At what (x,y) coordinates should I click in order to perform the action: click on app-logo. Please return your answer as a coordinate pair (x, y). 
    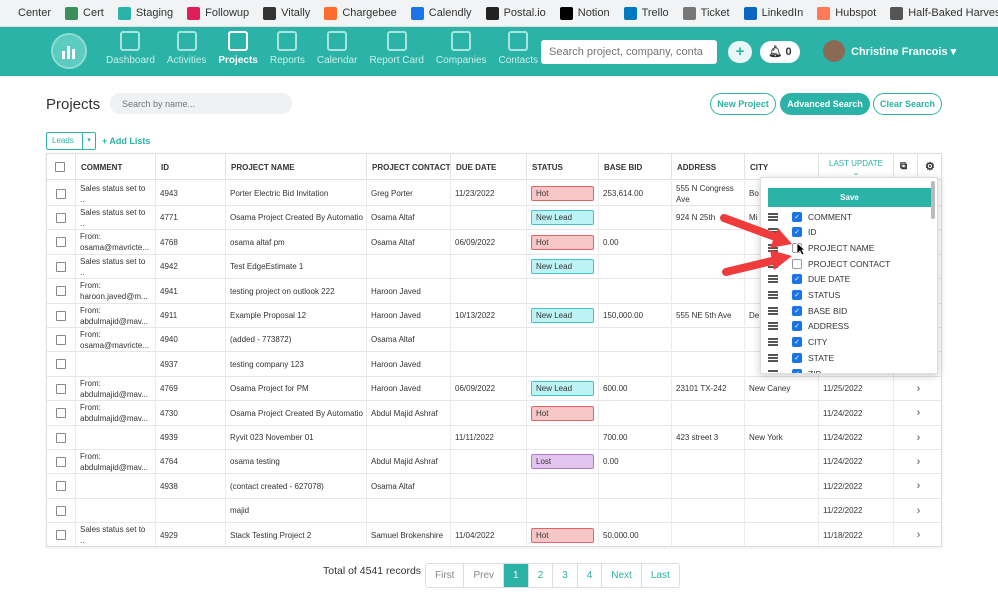
    Looking at the image, I should click on (69, 51).